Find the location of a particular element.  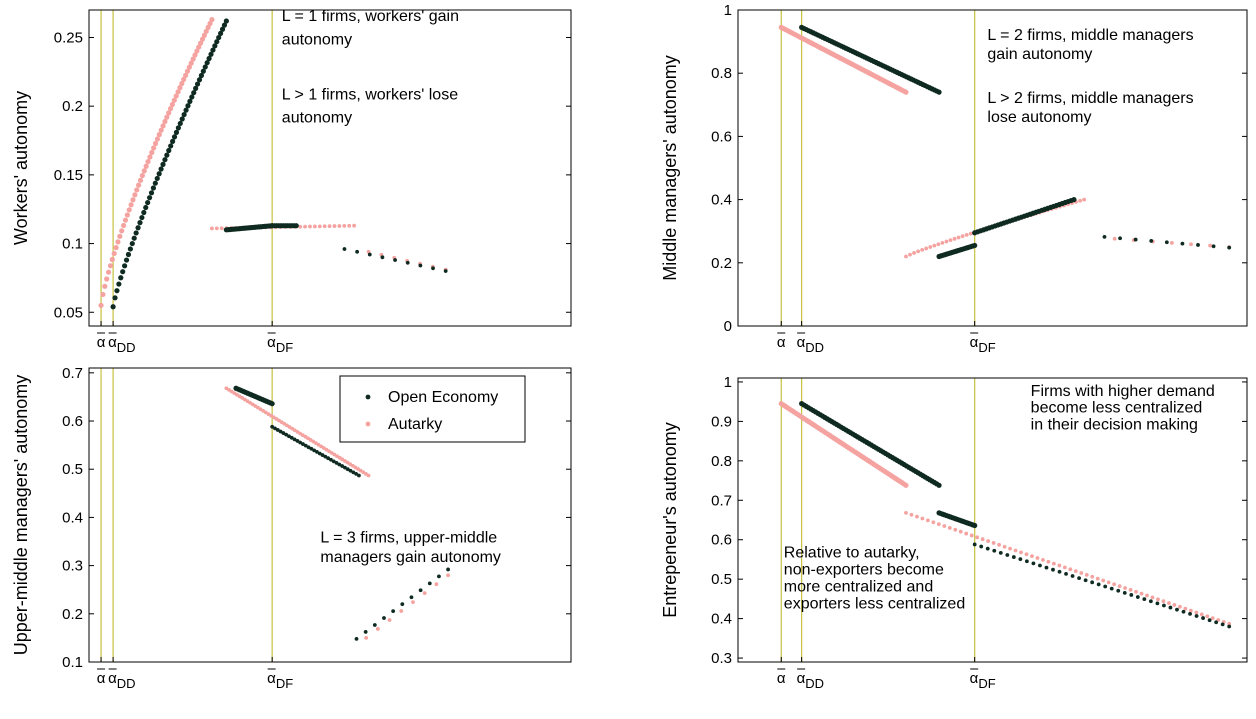

x-marker-label: α is located at coordinates (101, 678).